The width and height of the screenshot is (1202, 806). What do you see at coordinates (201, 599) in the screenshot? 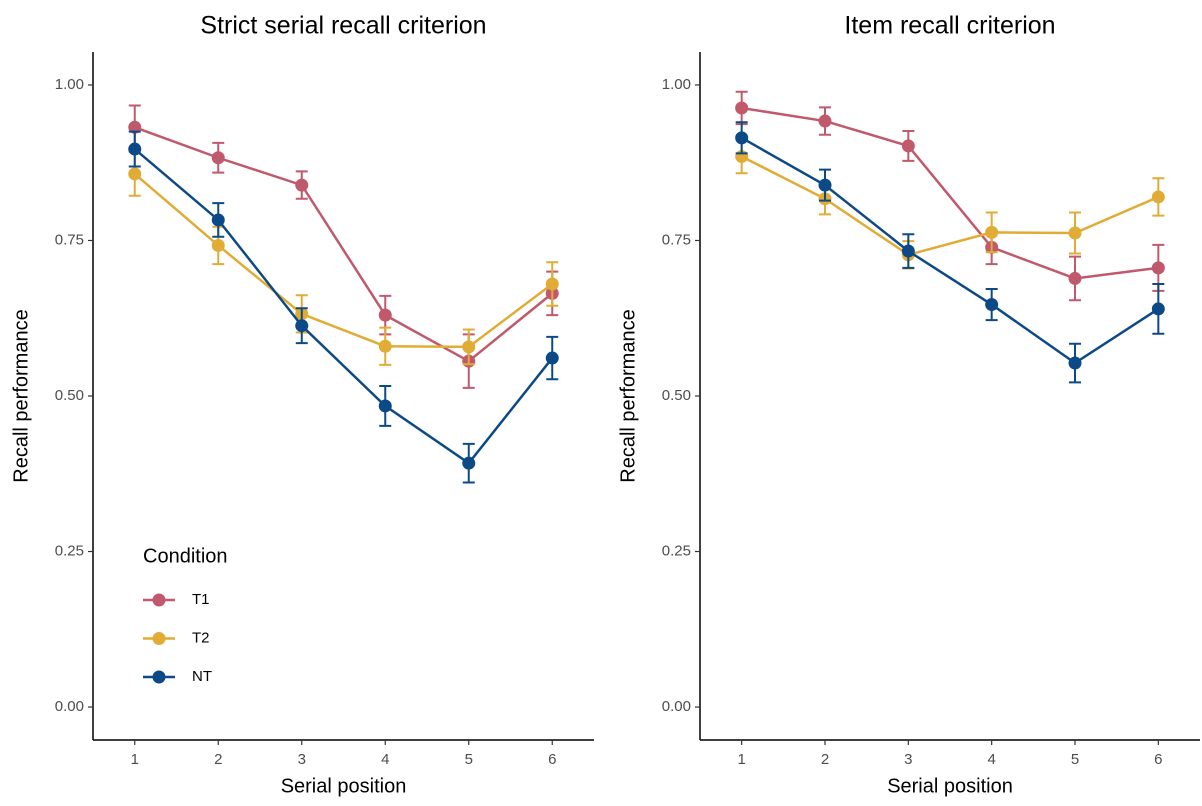
I see `legend-label: T1` at bounding box center [201, 599].